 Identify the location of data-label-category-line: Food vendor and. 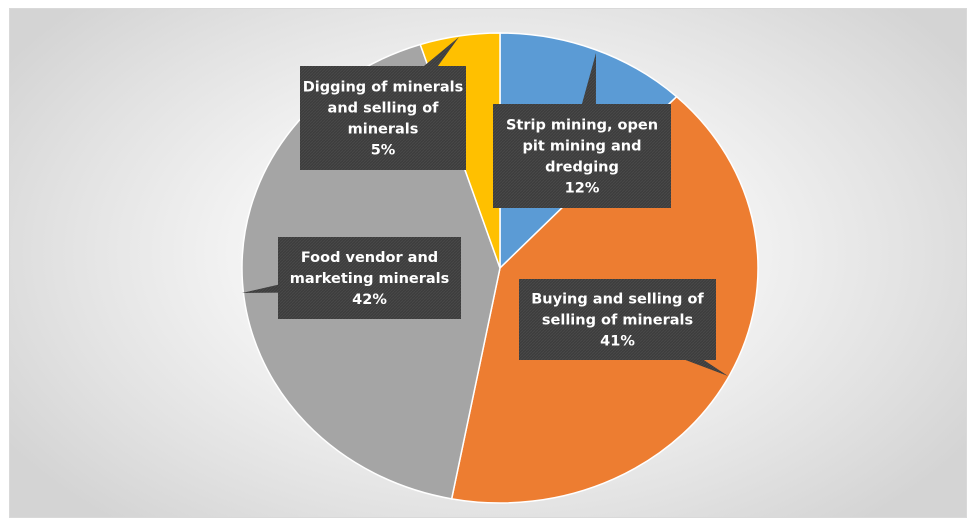
(369, 258).